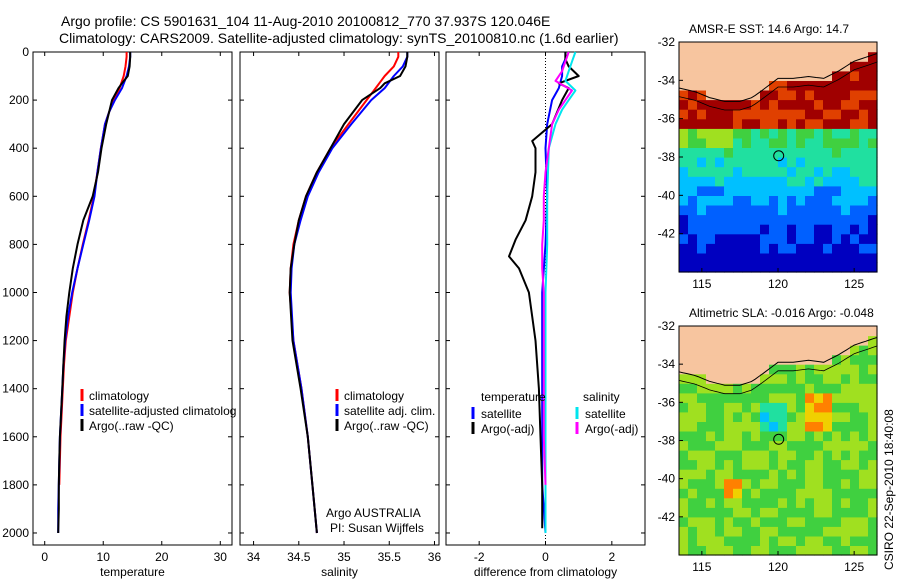 Image resolution: width=900 pixels, height=580 pixels. What do you see at coordinates (667, 402) in the screenshot?
I see `sla_map-ytick-label: -36` at bounding box center [667, 402].